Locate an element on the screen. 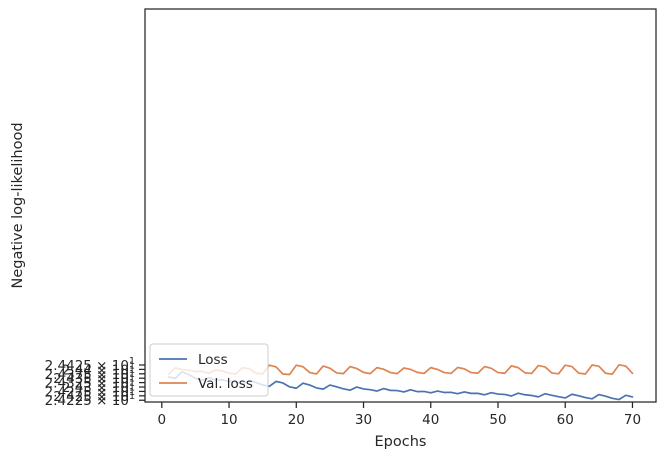  y-tick-label: 2.4325 × 10¹ is located at coordinates (90, 383).